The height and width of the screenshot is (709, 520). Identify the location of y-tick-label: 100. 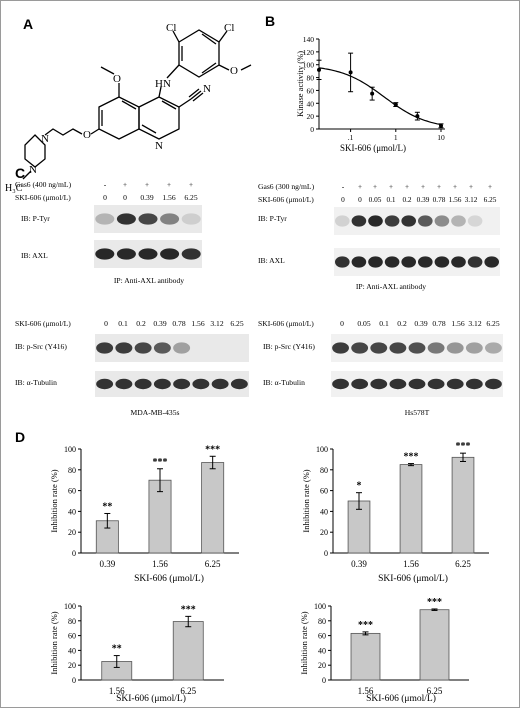
(70, 449).